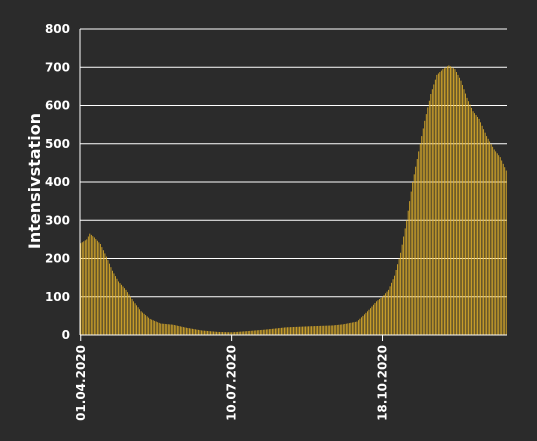 This screenshot has width=537, height=441. I want to click on y-tick-label: 800, so click(57, 29).